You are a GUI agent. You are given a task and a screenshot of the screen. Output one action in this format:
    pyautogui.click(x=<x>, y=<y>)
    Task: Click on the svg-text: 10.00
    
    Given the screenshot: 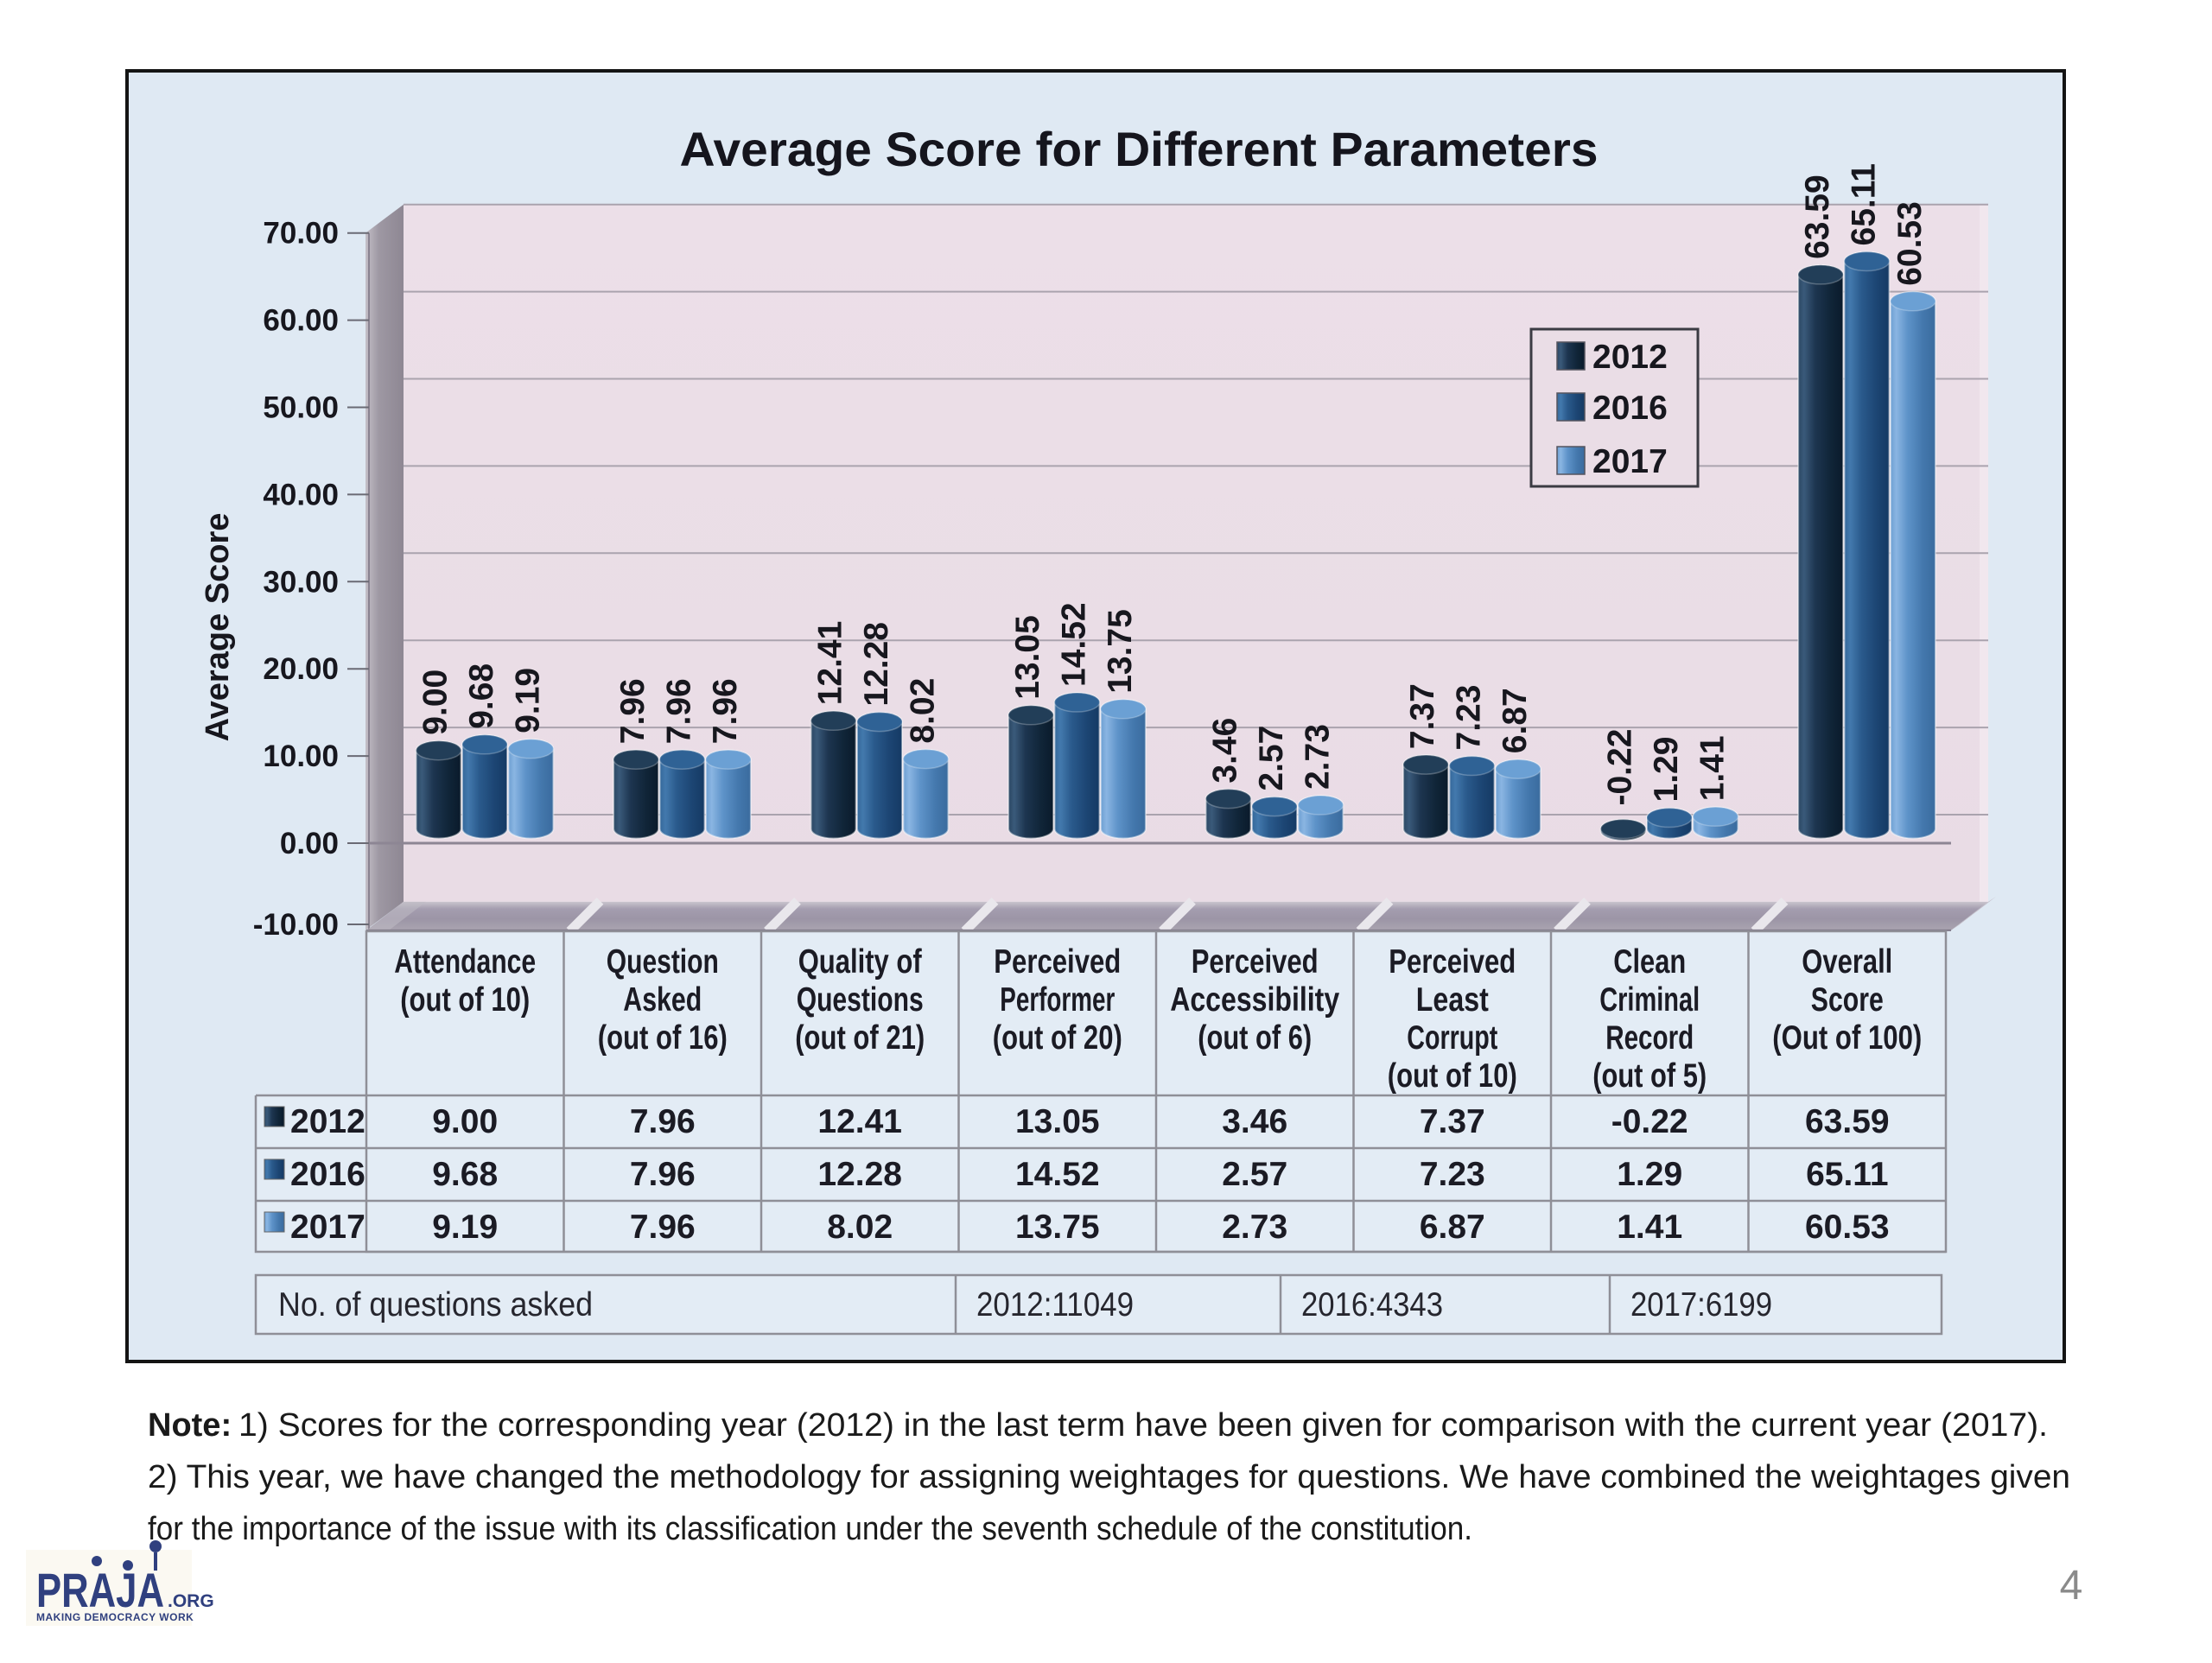 What is the action you would take?
    pyautogui.click(x=301, y=756)
    